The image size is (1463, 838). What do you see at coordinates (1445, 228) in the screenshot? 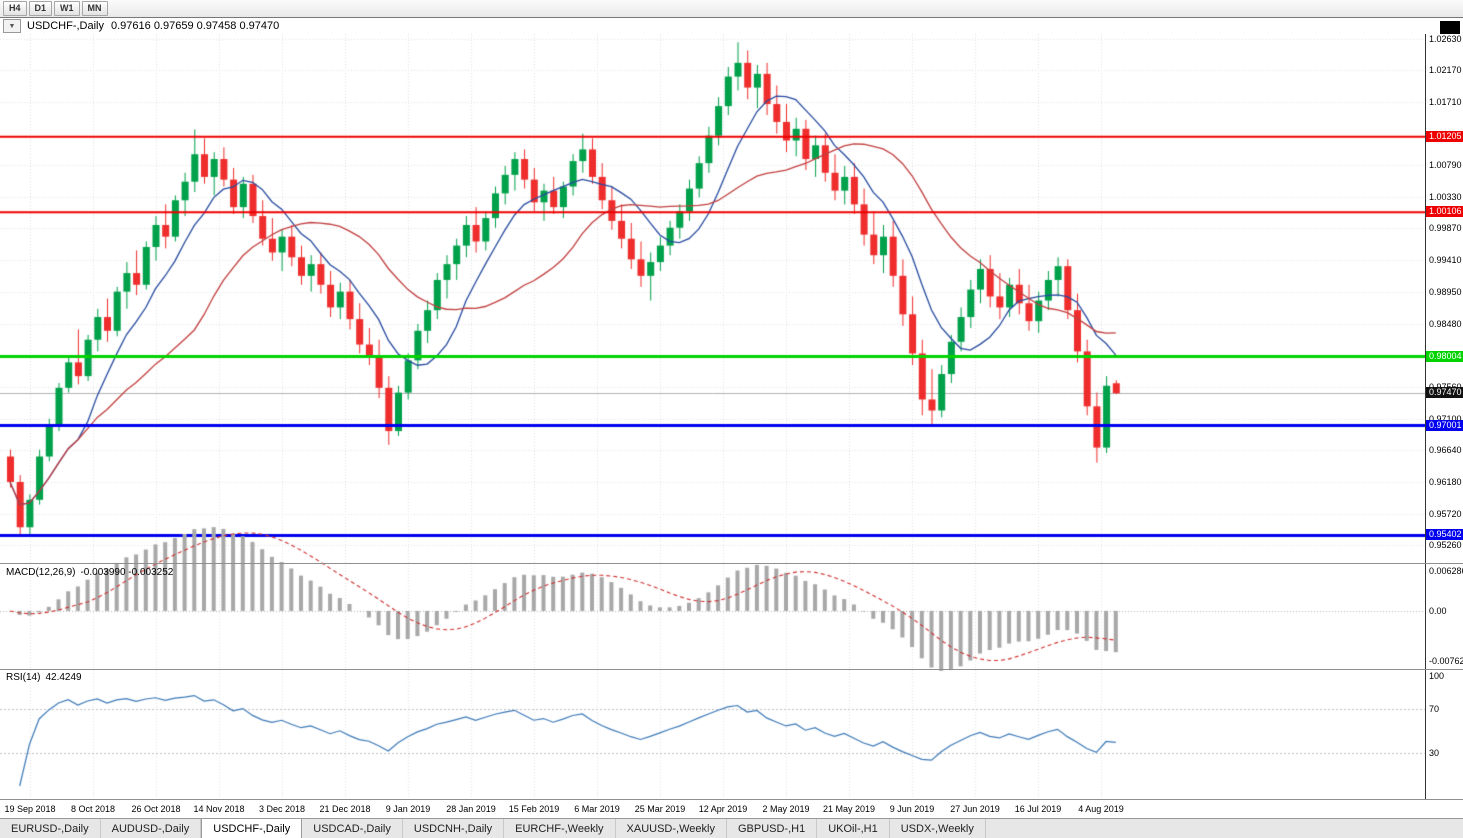
I see `price-tick-label: 0.99870` at bounding box center [1445, 228].